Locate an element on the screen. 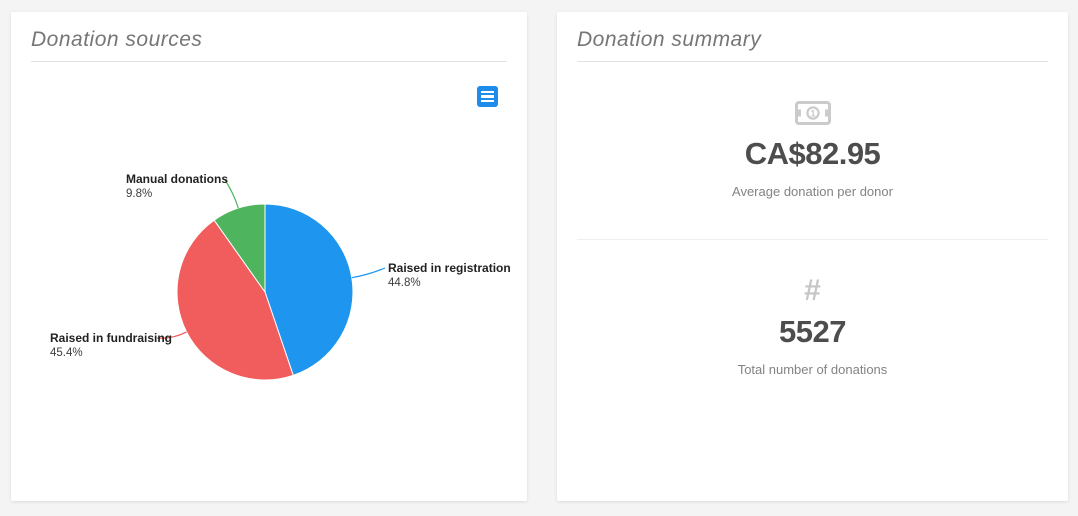  hash-icon: # is located at coordinates (812, 290).